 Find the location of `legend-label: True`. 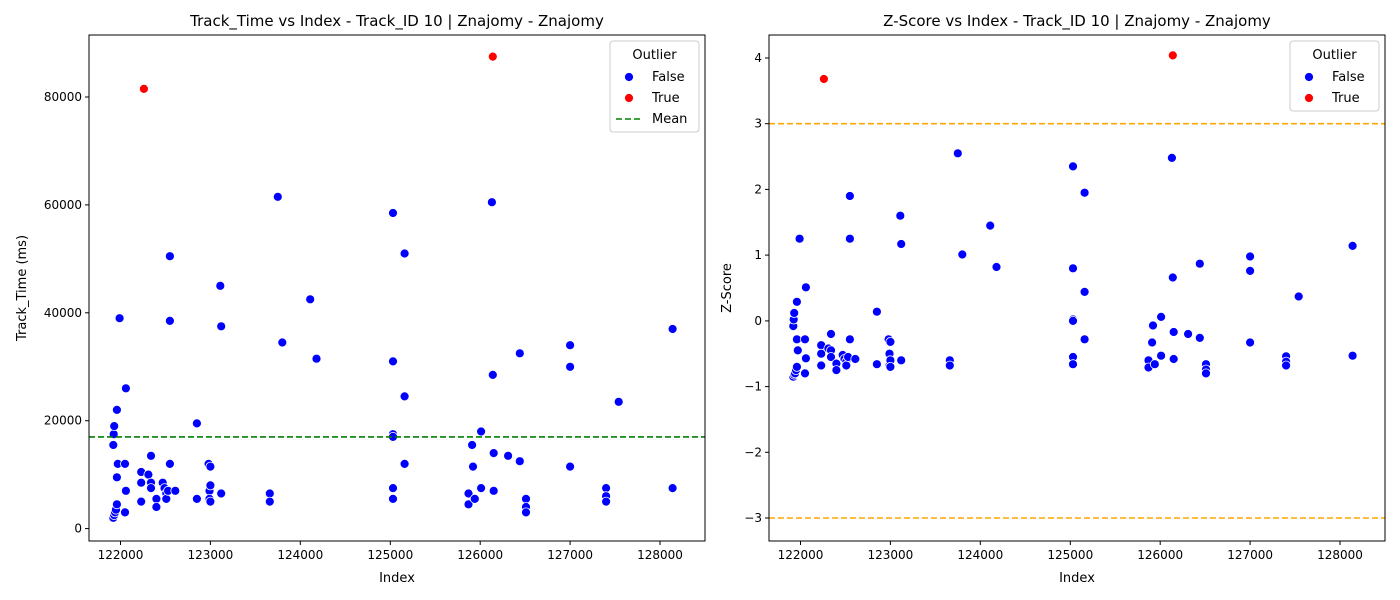

legend-label: True is located at coordinates (665, 98).